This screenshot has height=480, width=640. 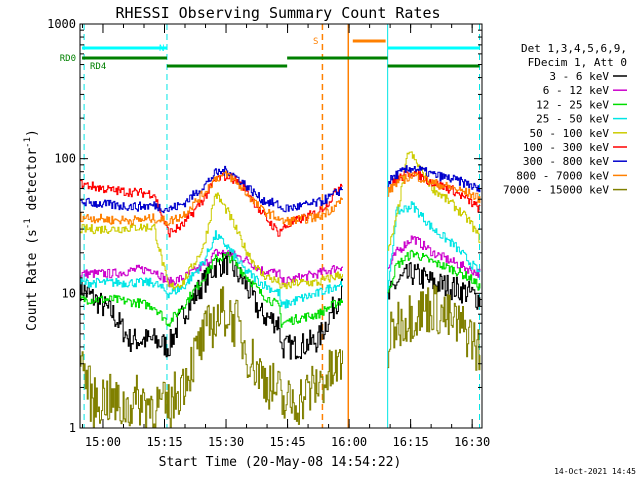 I want to click on y-tick-label: 10, so click(x=69, y=293).